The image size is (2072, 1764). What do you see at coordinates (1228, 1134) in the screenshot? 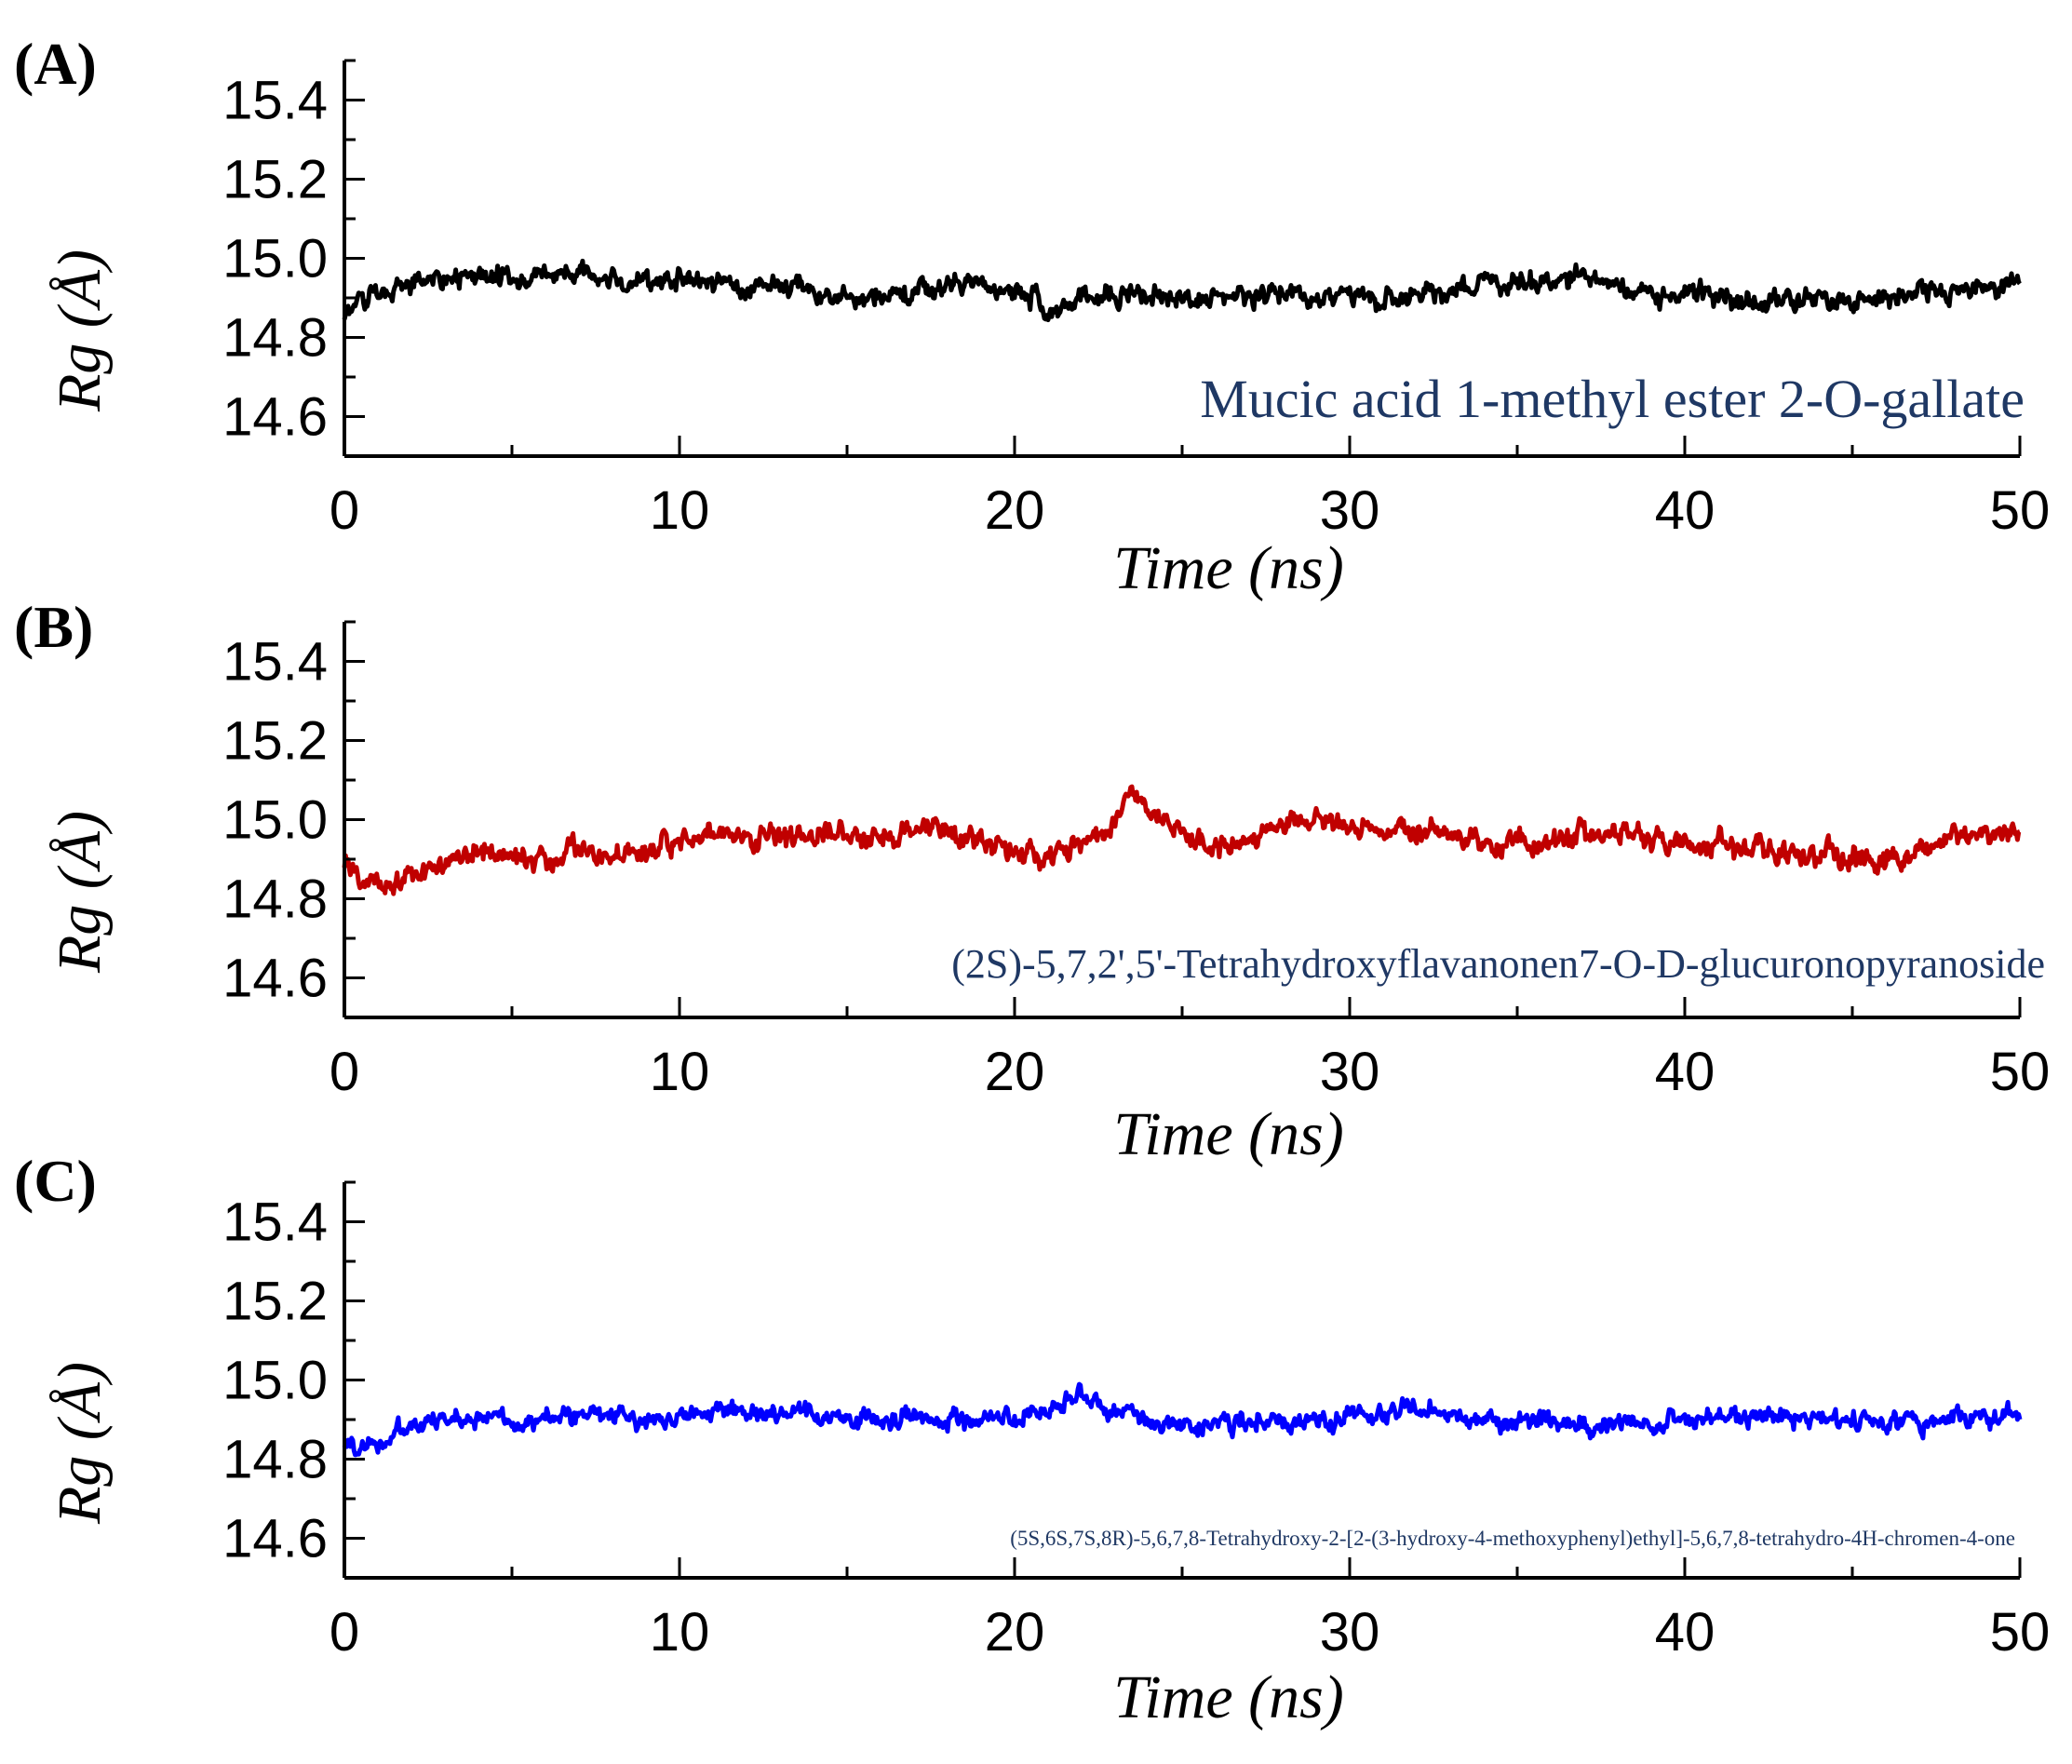
I see `panel-b-x-axis-title: Time (ns)` at bounding box center [1228, 1134].